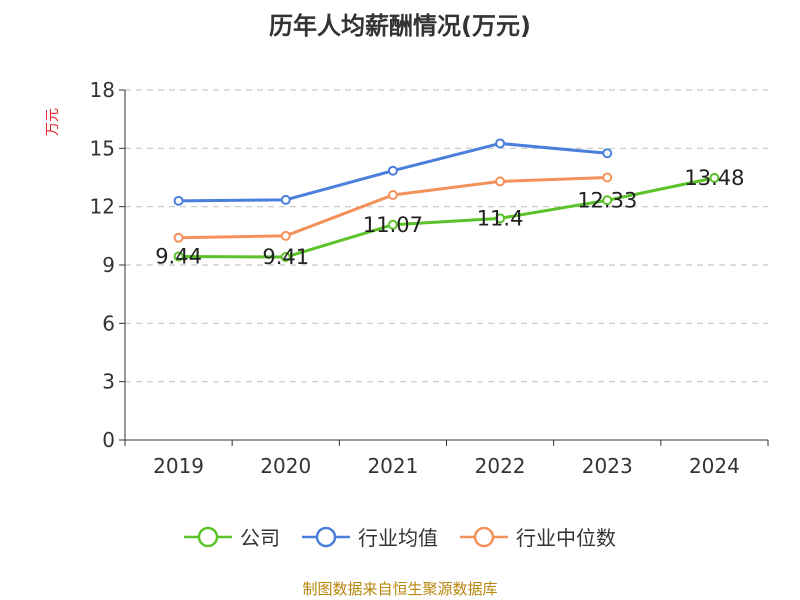 This screenshot has height=600, width=800. Describe the element at coordinates (102, 148) in the screenshot. I see `y-tick-label: 15` at that location.